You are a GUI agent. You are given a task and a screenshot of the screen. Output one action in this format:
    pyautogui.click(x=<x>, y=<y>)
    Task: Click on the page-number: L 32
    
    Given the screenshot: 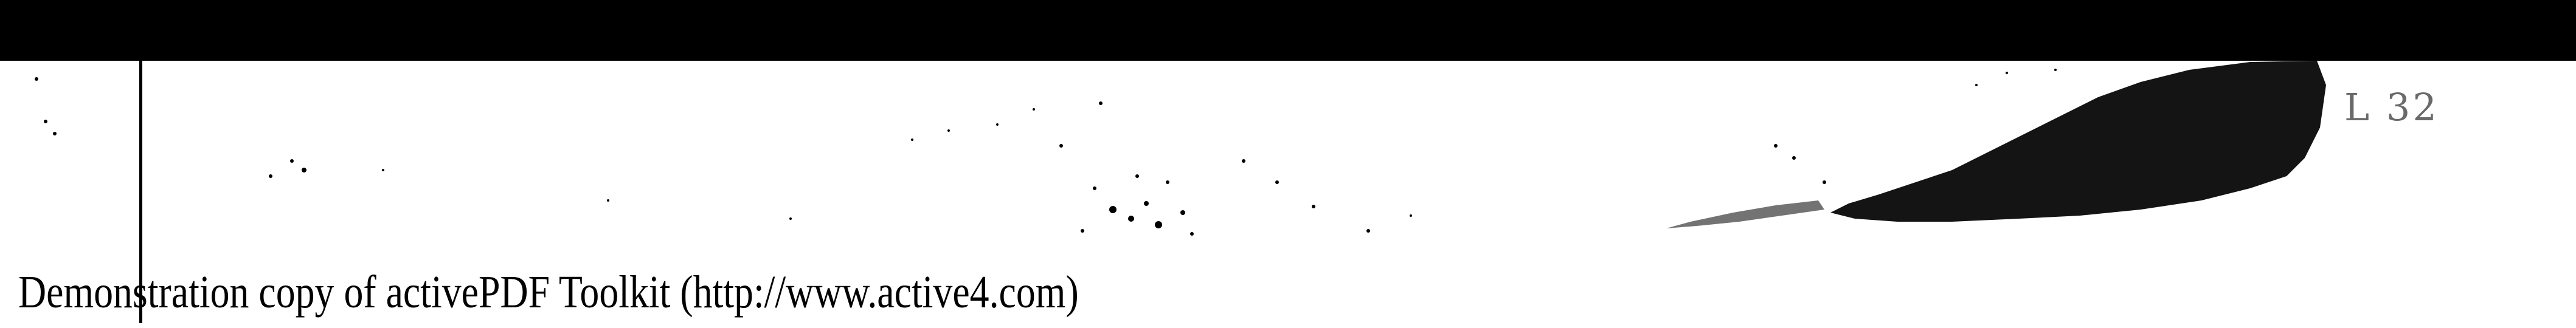 What is the action you would take?
    pyautogui.click(x=2391, y=107)
    